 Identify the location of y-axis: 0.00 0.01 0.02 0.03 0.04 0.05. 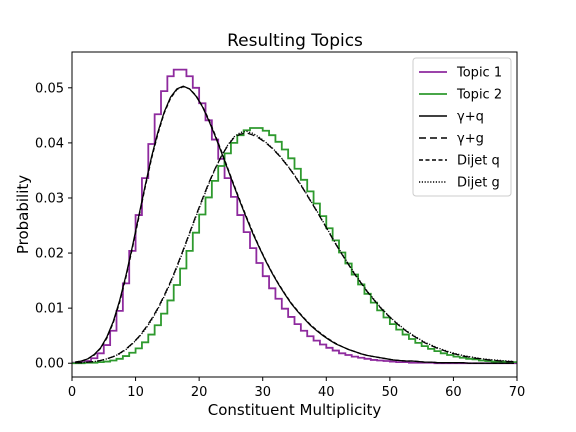
(53, 226).